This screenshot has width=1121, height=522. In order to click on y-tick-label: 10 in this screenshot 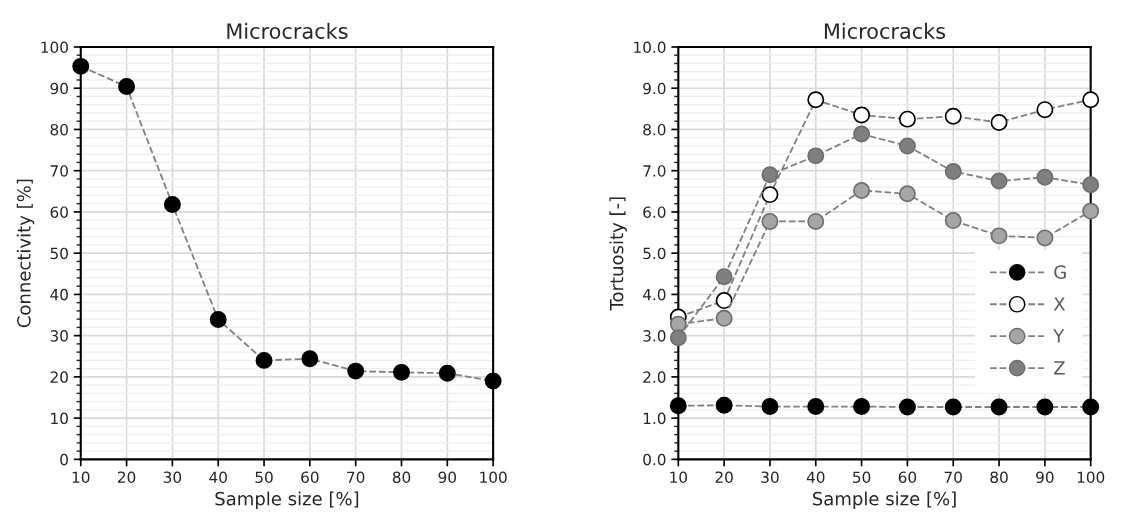, I will do `click(59, 418)`.